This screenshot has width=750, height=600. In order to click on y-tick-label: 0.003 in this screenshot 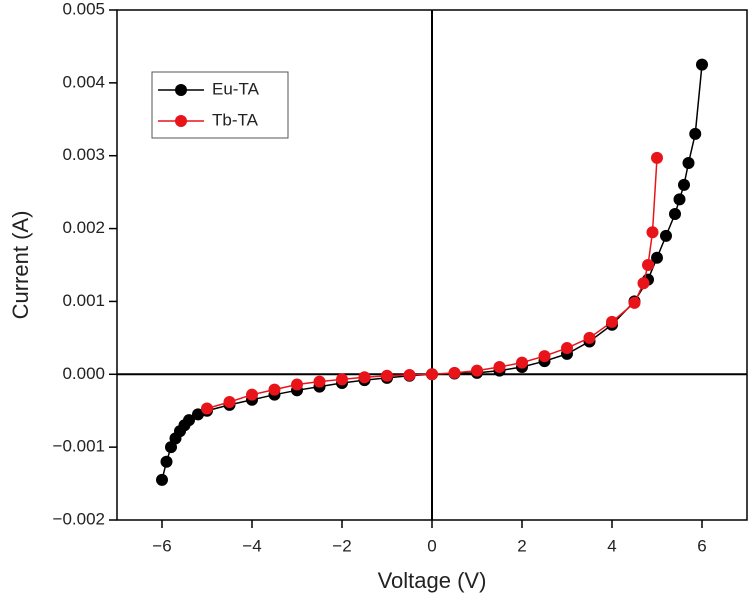, I will do `click(83, 154)`.